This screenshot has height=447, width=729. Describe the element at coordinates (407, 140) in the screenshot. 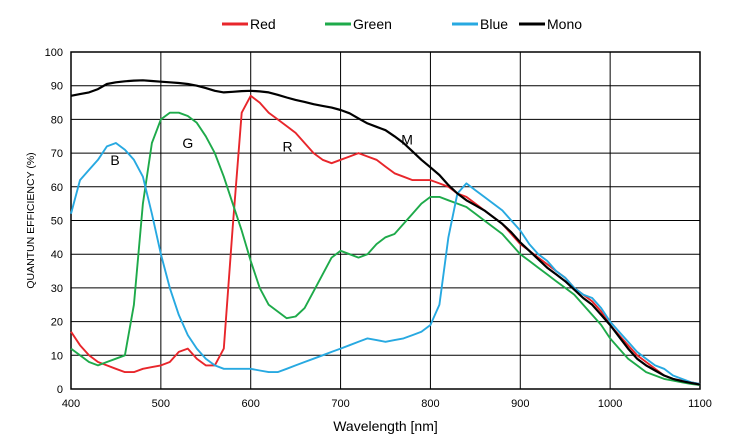

I see `annotation-m: M` at that location.